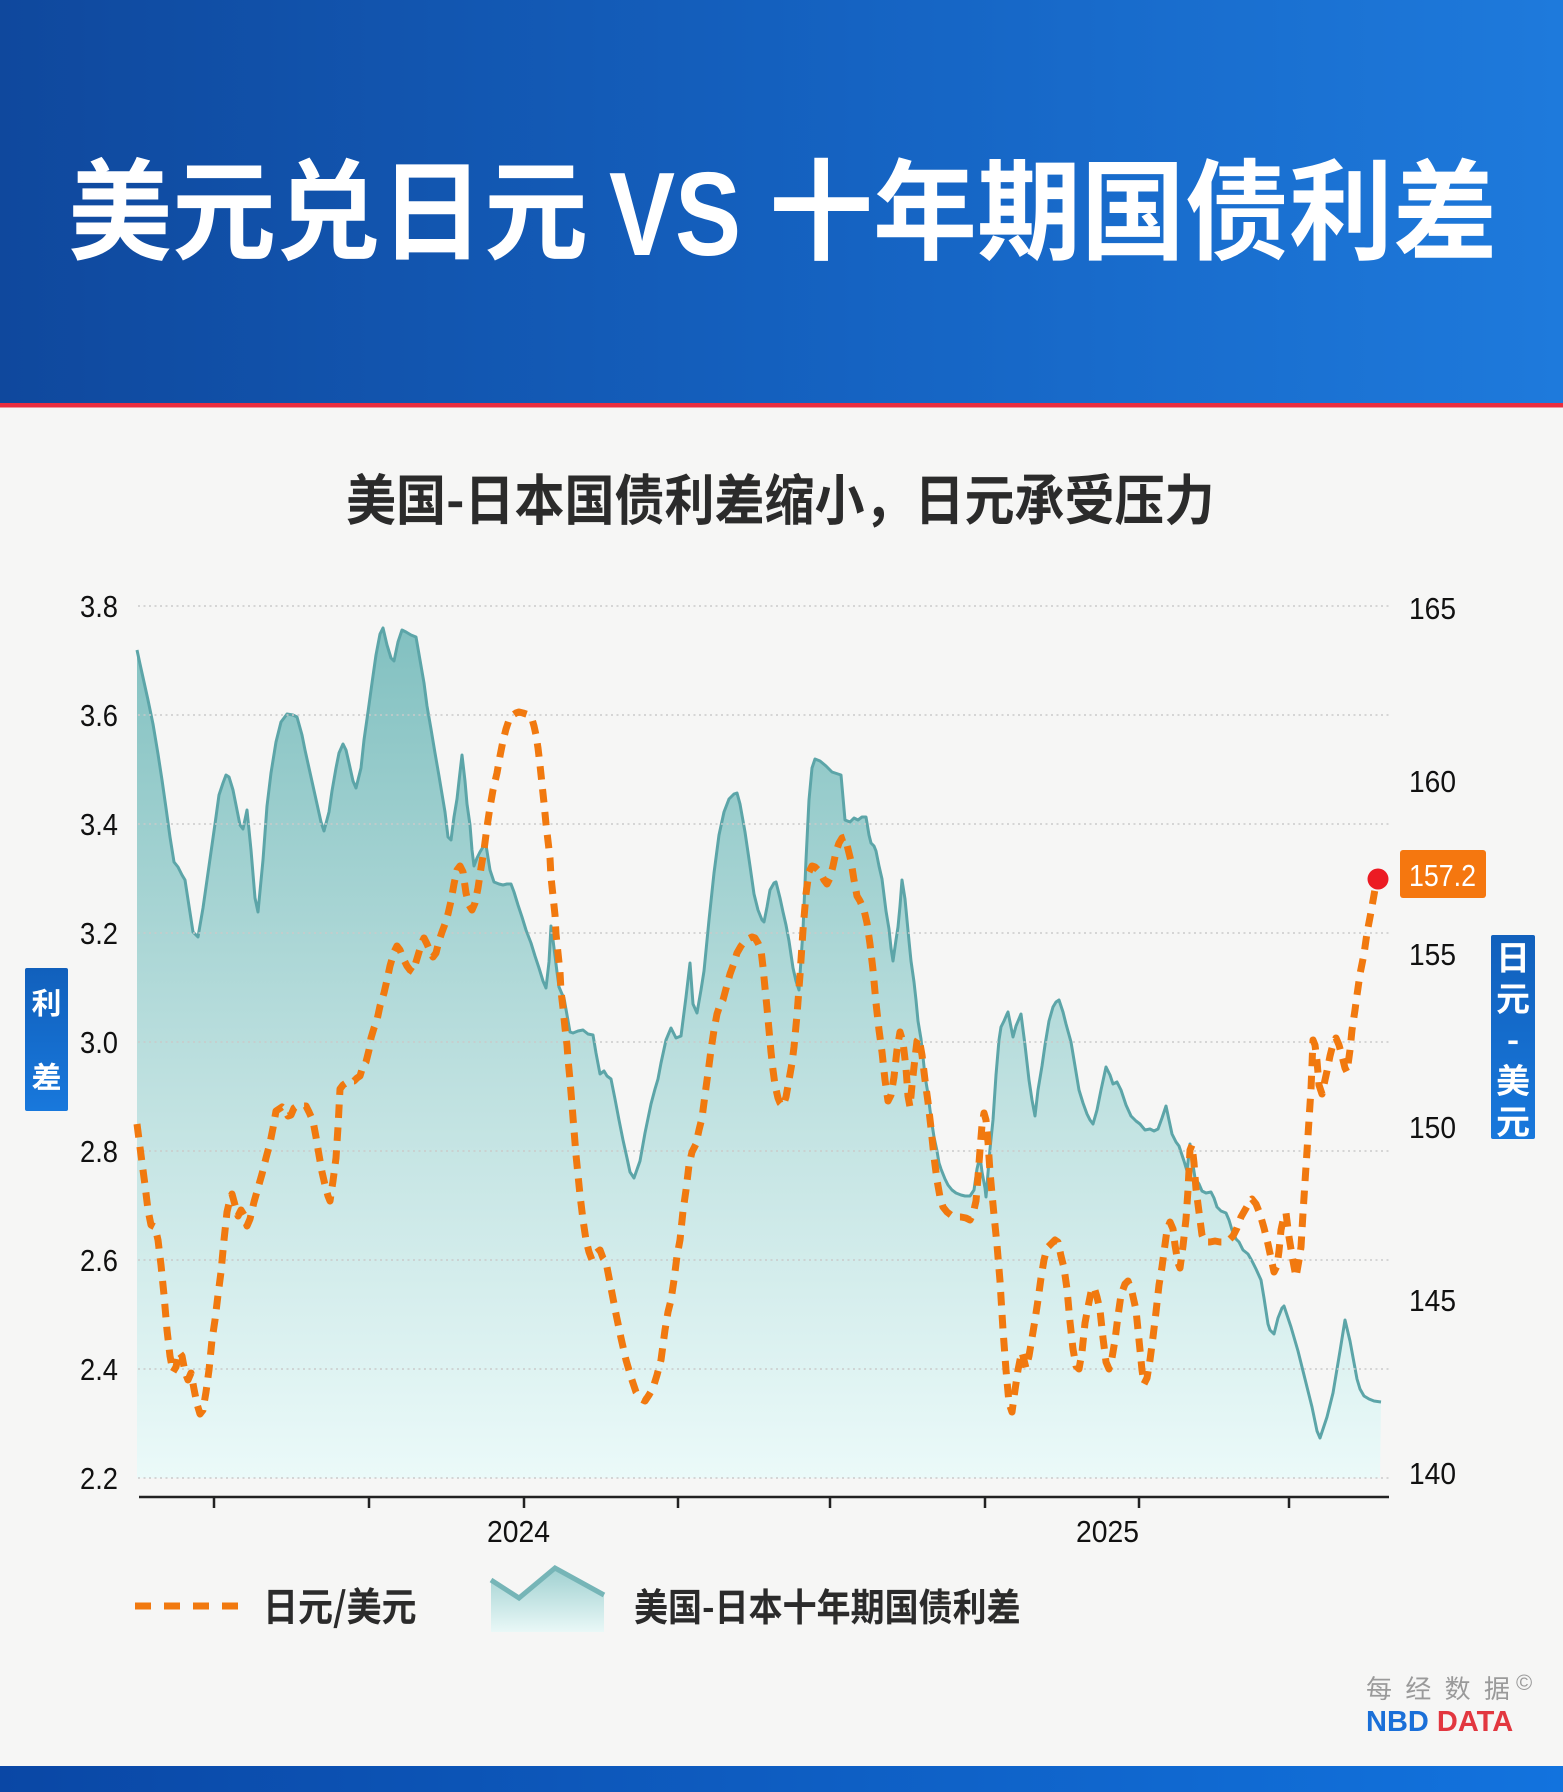 This screenshot has width=1563, height=1792. I want to click on svg-text: 155, so click(1432, 954).